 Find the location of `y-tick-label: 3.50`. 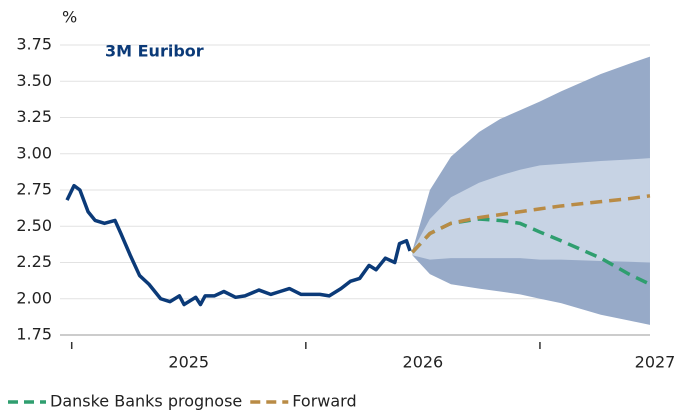

y-tick-label: 3.50 is located at coordinates (34, 80).